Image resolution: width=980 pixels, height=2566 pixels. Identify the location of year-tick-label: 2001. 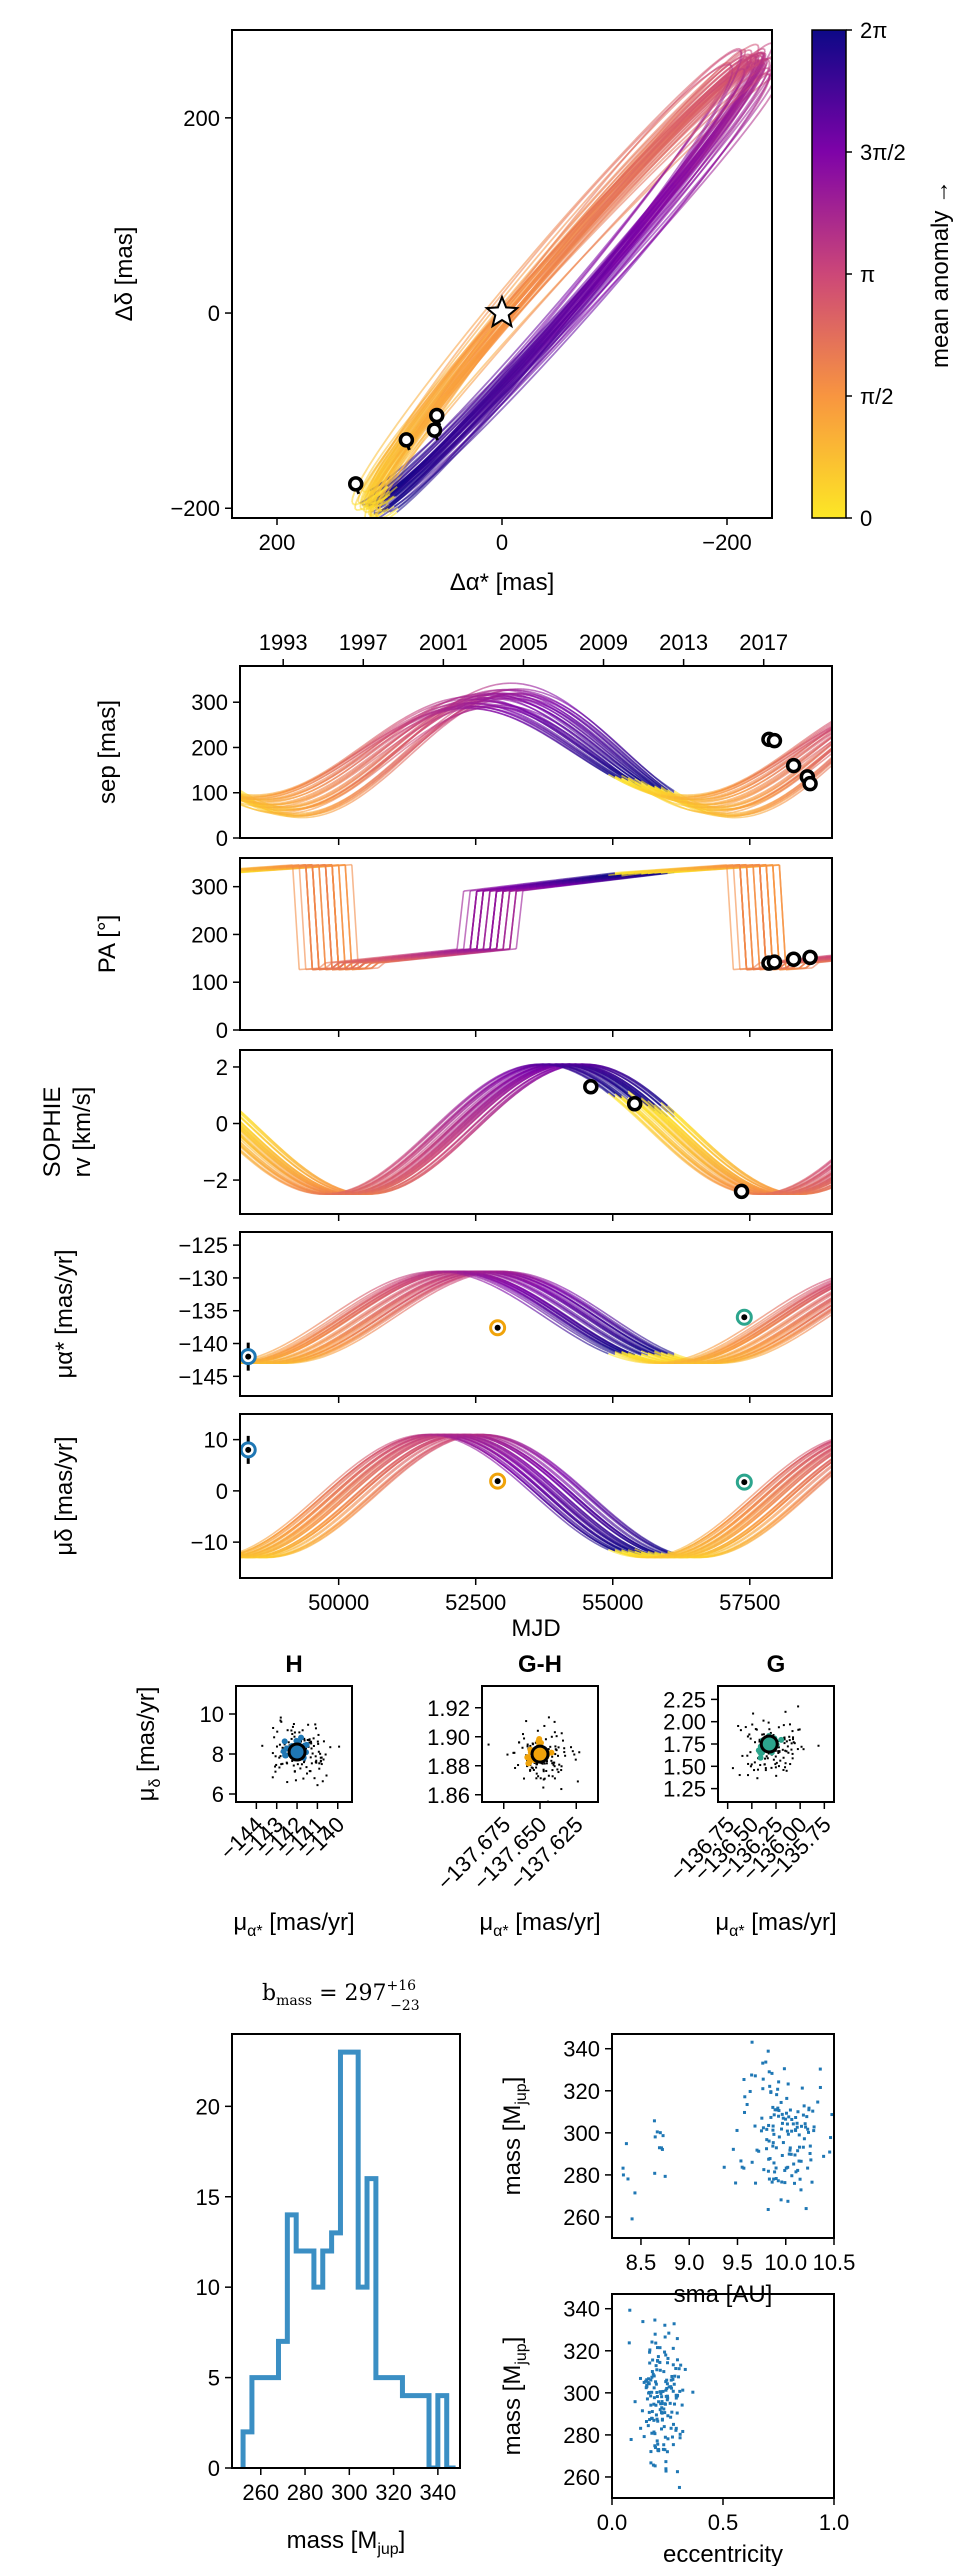
(443, 642).